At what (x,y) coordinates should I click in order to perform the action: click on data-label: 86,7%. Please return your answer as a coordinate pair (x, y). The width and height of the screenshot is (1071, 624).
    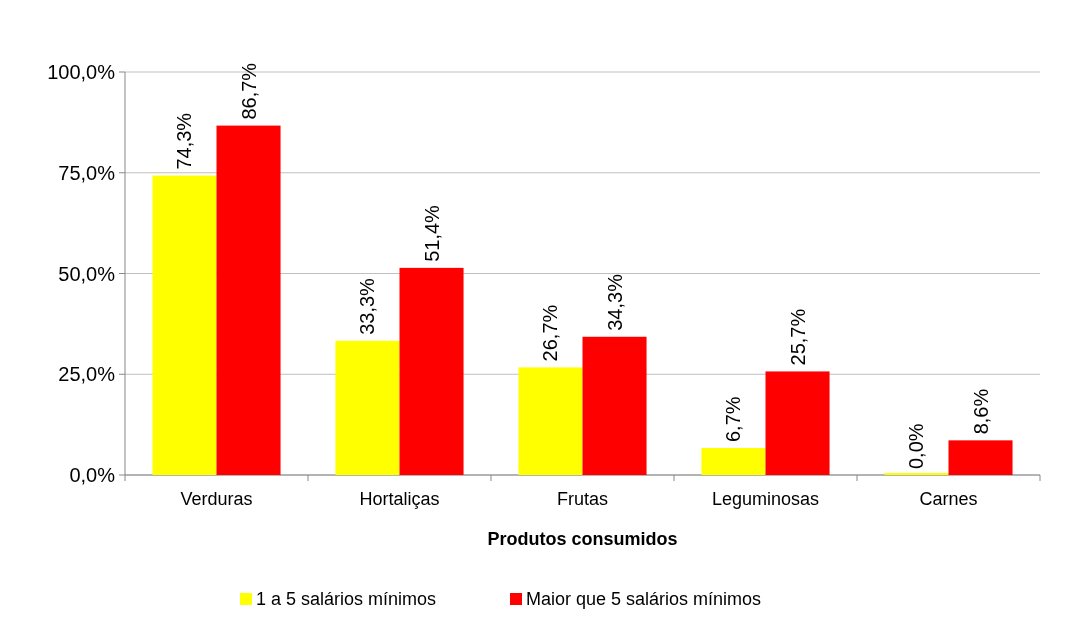
    Looking at the image, I should click on (248, 91).